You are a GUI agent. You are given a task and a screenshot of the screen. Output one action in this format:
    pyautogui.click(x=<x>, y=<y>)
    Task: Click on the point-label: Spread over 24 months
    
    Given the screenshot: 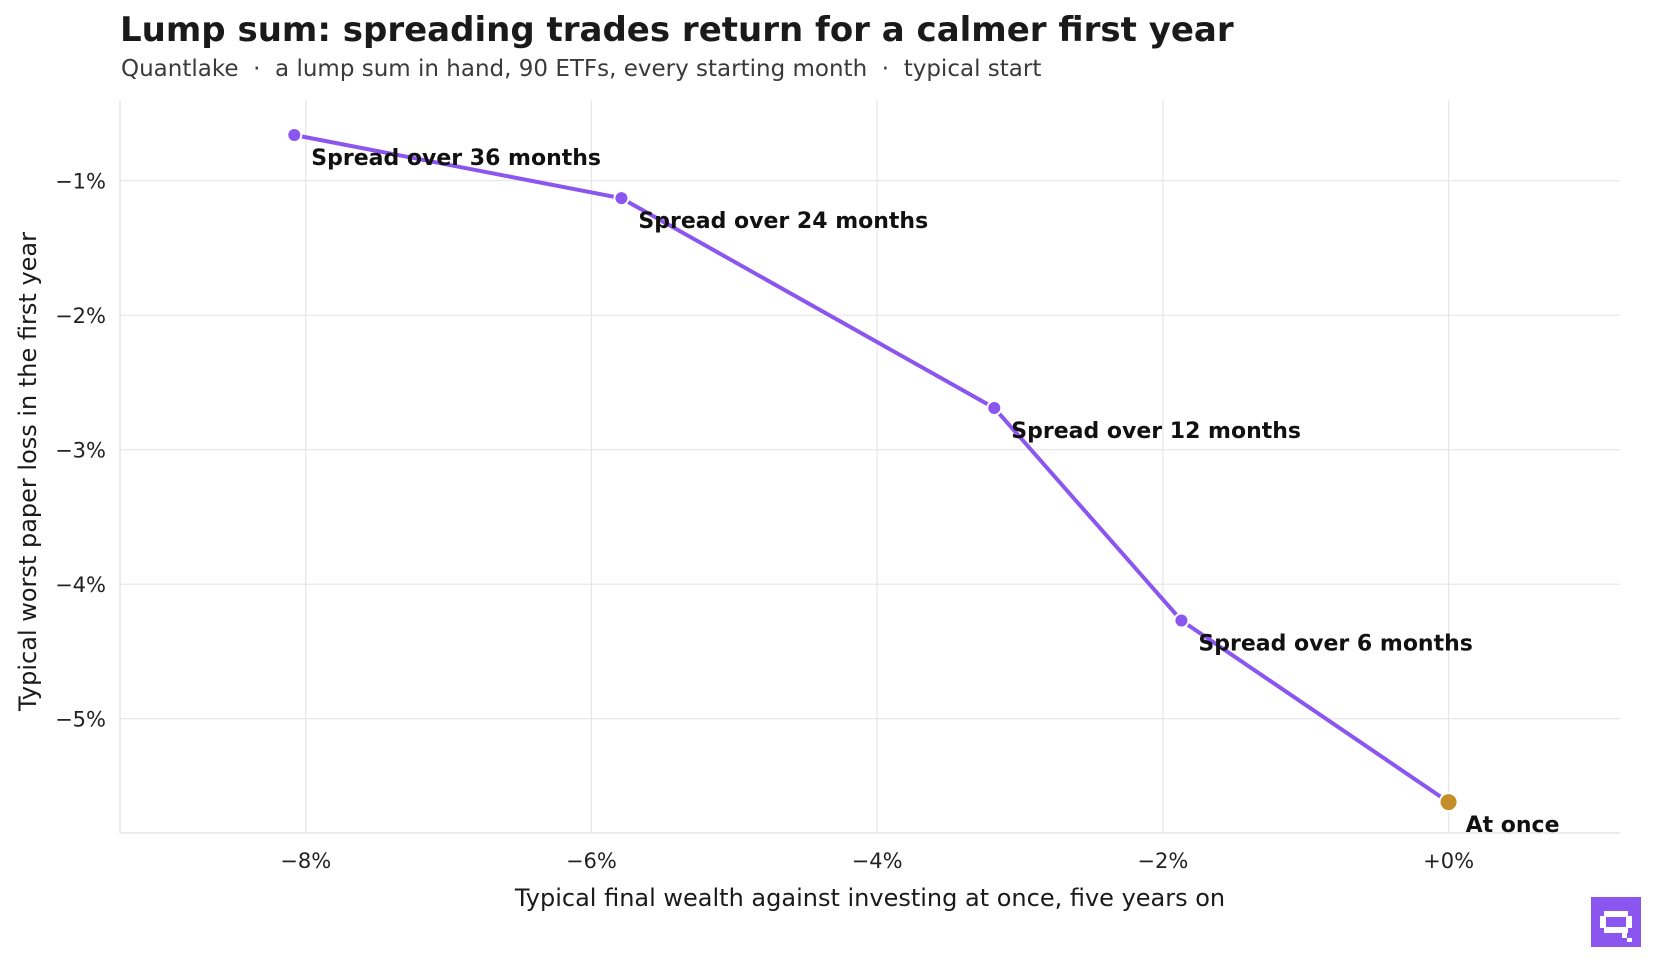 What is the action you would take?
    pyautogui.click(x=783, y=221)
    